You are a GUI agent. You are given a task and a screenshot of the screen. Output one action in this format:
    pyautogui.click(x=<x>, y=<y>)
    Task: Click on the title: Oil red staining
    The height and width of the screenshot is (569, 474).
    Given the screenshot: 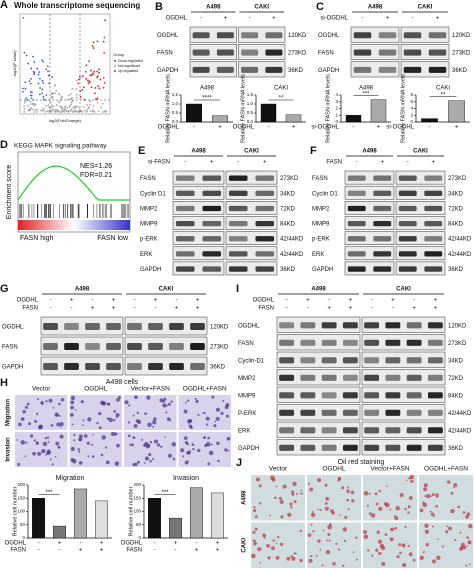 What is the action you would take?
    pyautogui.click(x=361, y=462)
    